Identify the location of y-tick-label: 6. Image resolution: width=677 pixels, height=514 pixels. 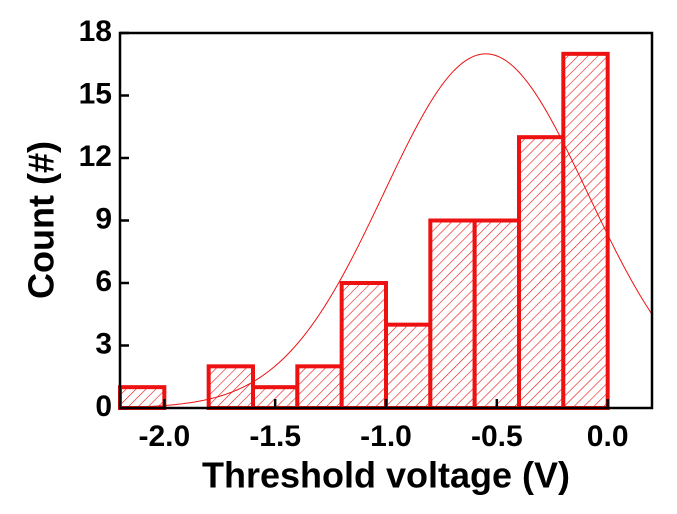
(103, 281).